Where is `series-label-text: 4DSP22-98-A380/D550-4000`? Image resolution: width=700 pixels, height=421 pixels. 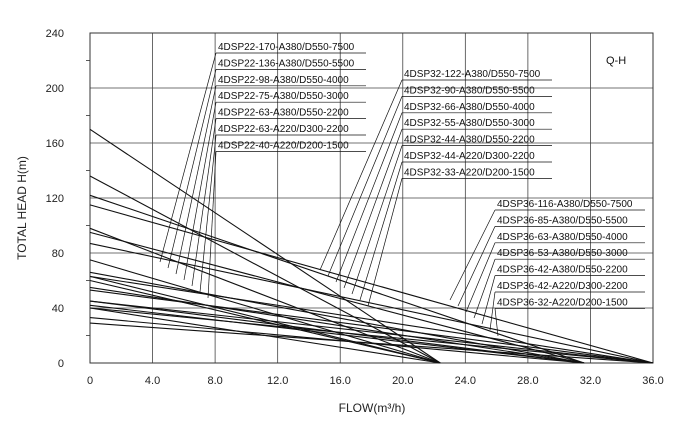 series-label-text: 4DSP22-98-A380/D550-4000 is located at coordinates (283, 80).